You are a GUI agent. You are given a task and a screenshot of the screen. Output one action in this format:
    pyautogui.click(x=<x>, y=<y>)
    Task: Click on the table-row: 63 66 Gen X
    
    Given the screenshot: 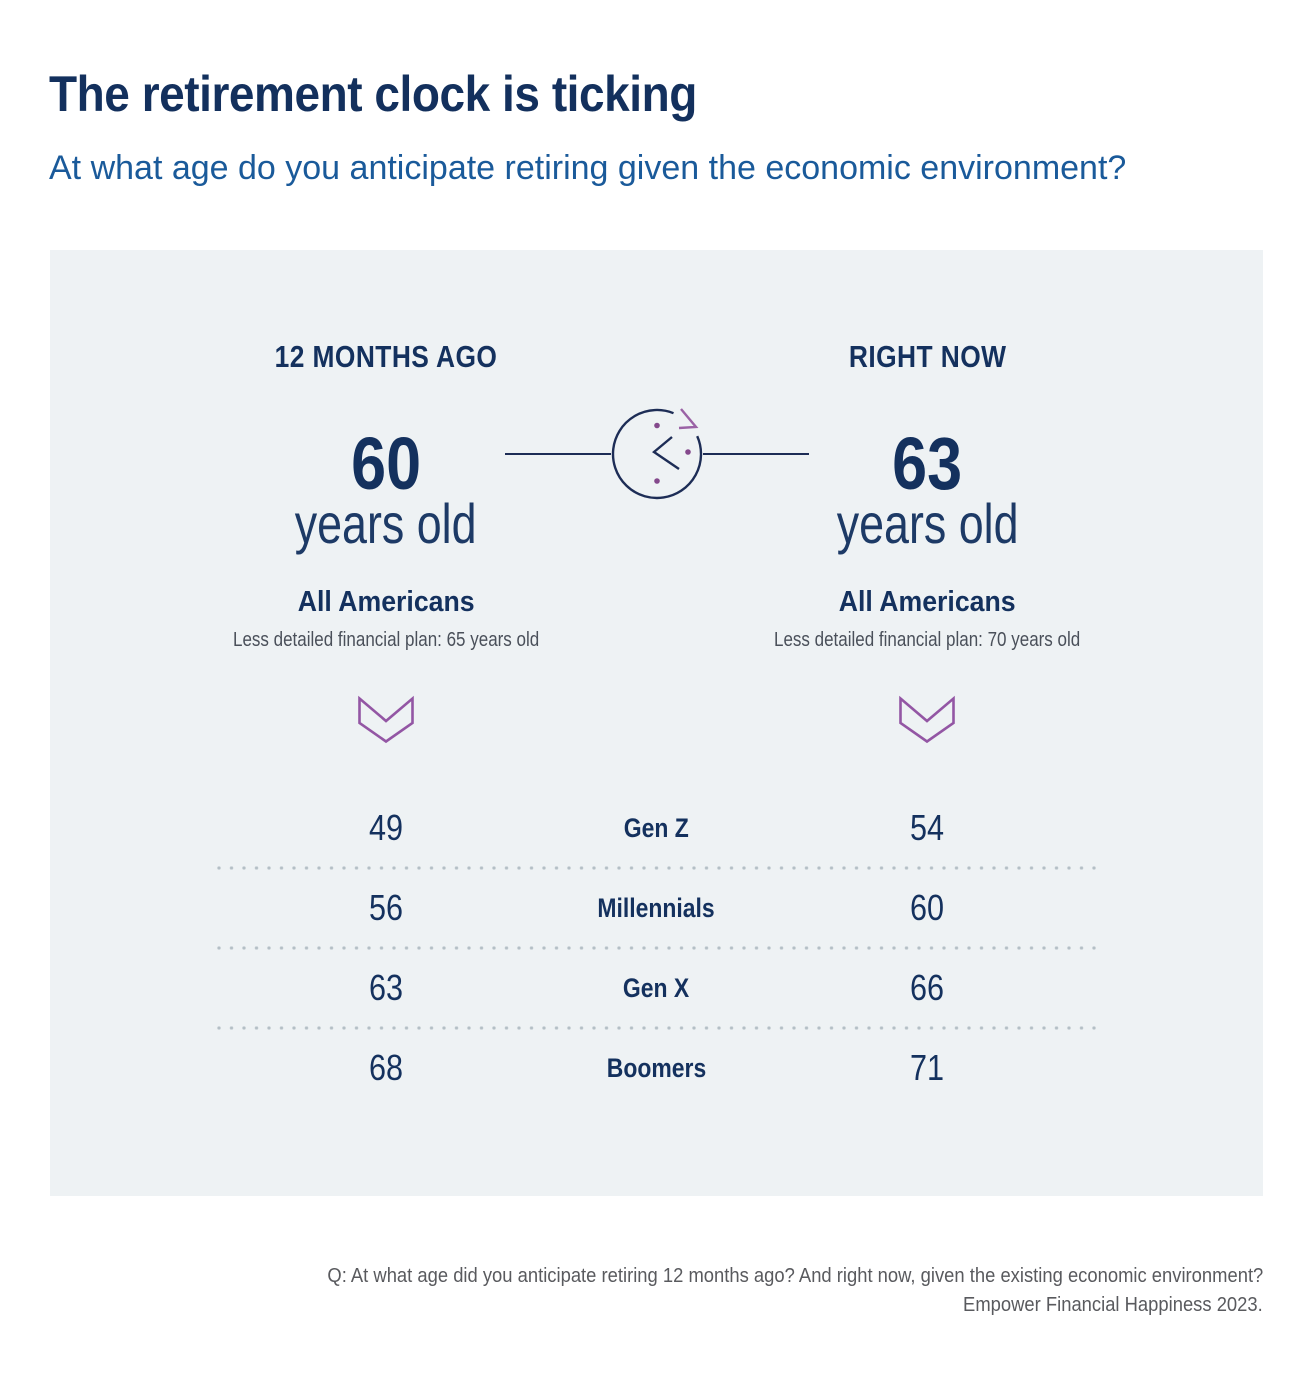 What is the action you would take?
    pyautogui.click(x=656, y=988)
    